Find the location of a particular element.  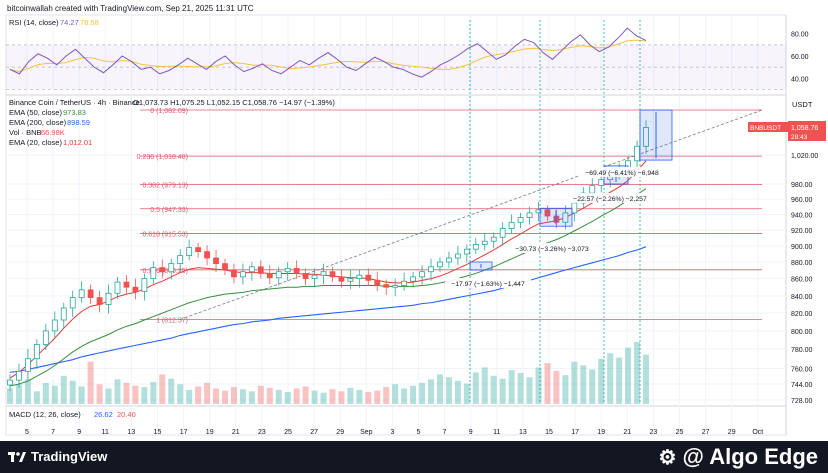

tradingview-logo-icon is located at coordinates (17, 457).